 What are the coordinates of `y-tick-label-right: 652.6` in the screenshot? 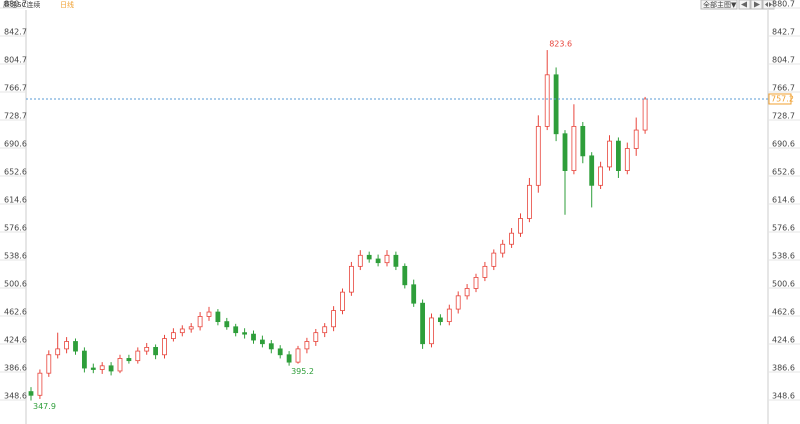 It's located at (783, 172).